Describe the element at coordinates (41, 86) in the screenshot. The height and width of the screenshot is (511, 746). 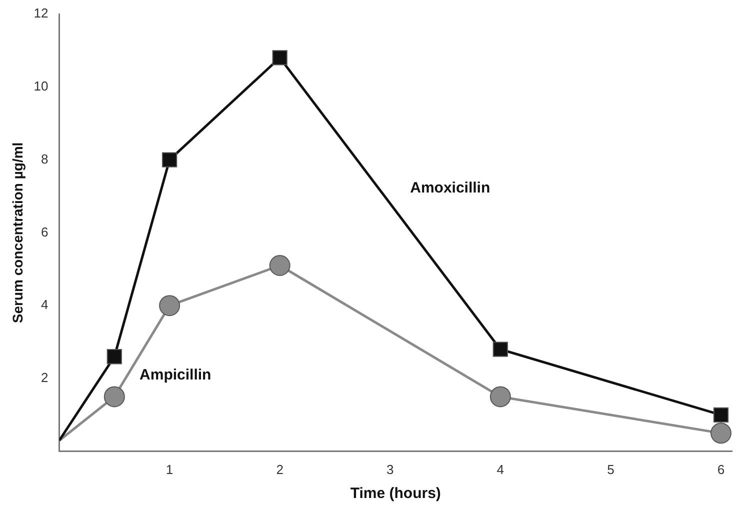
I see `y-tick-label: 10` at that location.